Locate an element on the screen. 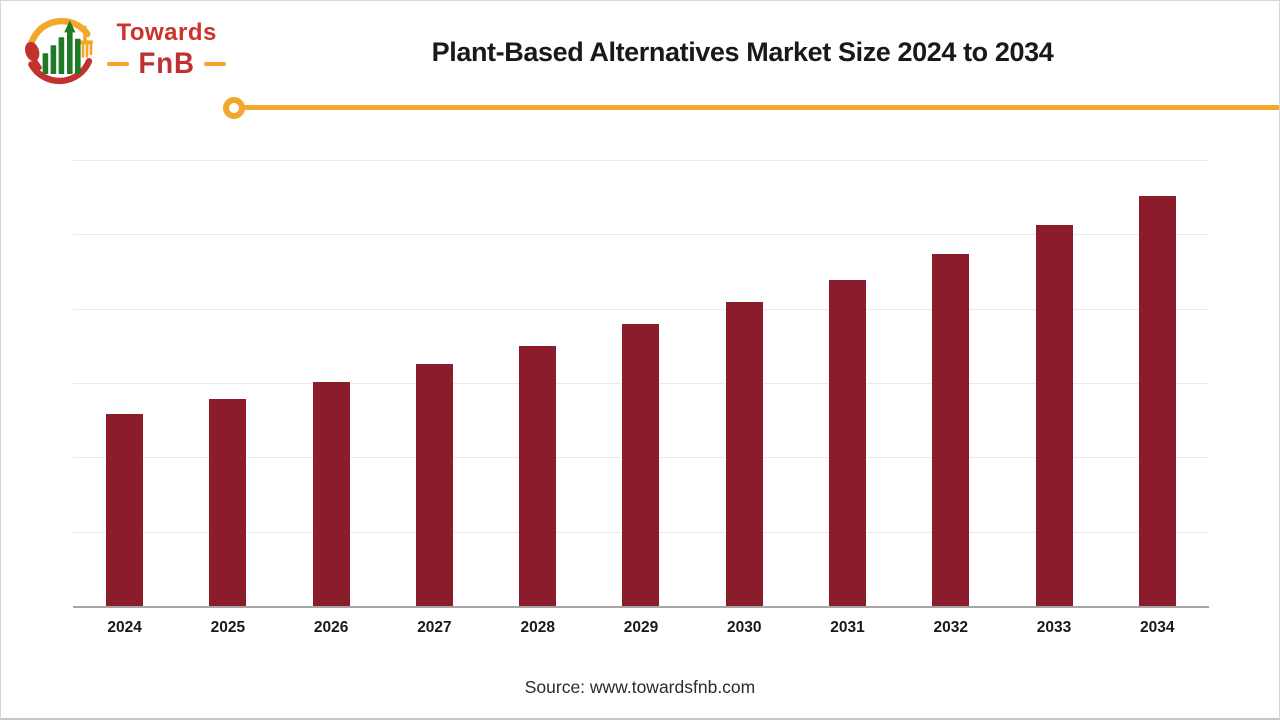 This screenshot has height=720, width=1280. x-label-2031: 2031 is located at coordinates (847, 627).